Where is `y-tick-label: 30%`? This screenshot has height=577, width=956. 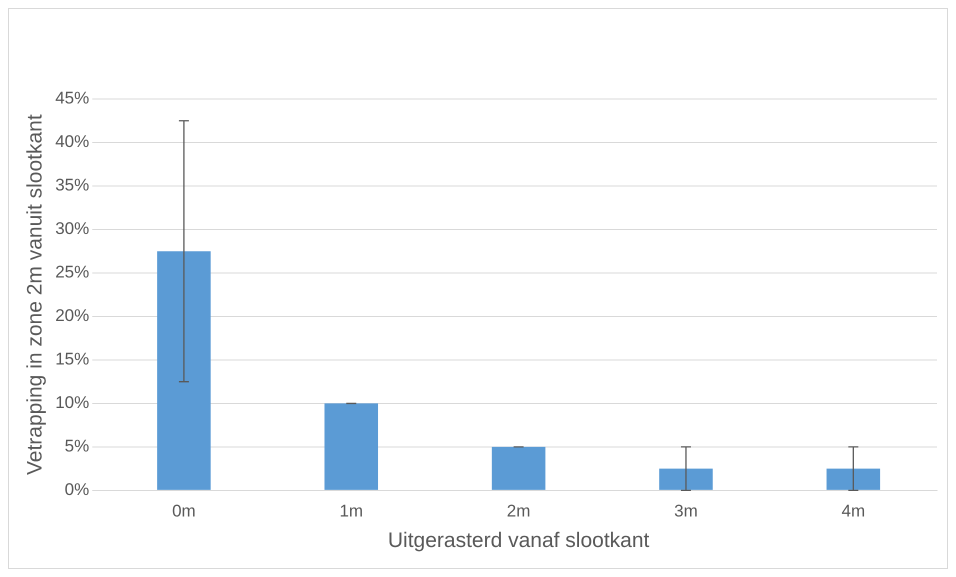 y-tick-label: 30% is located at coordinates (72, 228).